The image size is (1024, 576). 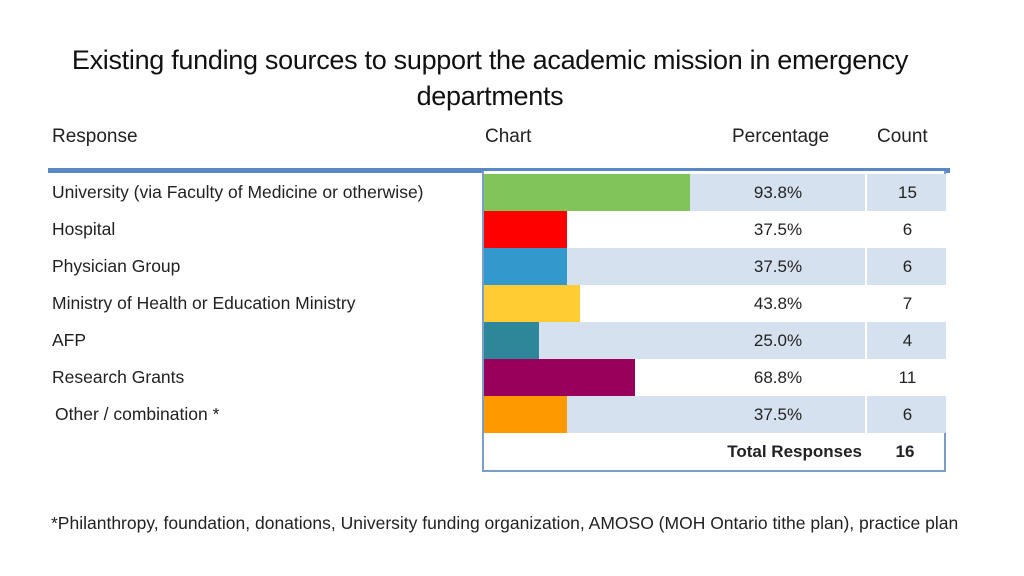 What do you see at coordinates (794, 451) in the screenshot?
I see `total-responses-label: Total Responses` at bounding box center [794, 451].